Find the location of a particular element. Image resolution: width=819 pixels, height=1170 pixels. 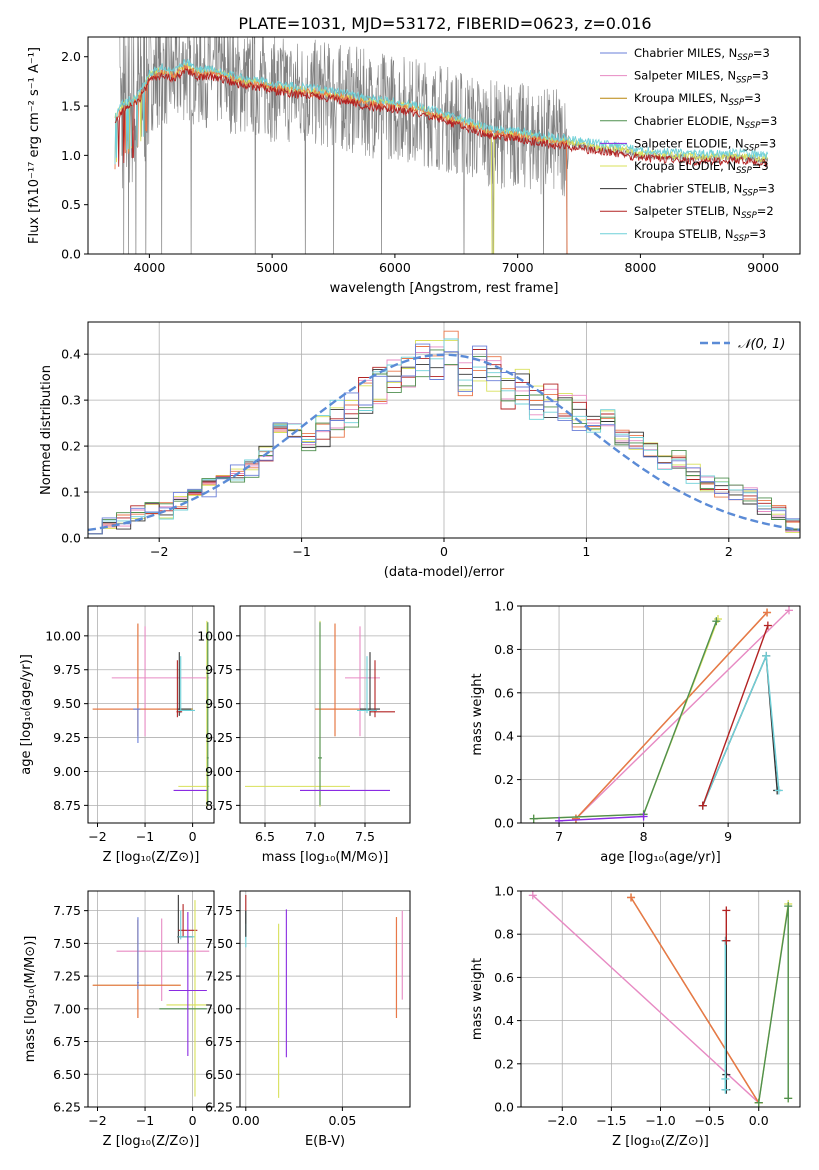

y-tick-label: 9.25 is located at coordinates (219, 737).